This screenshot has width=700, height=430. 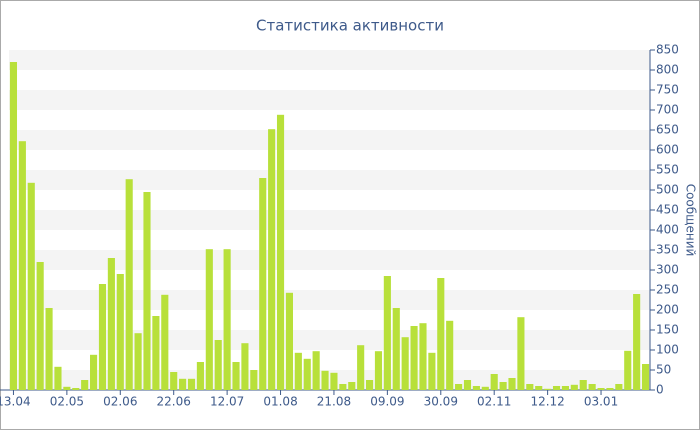 What do you see at coordinates (334, 402) in the screenshot?
I see `x-tick-label: 21.08` at bounding box center [334, 402].